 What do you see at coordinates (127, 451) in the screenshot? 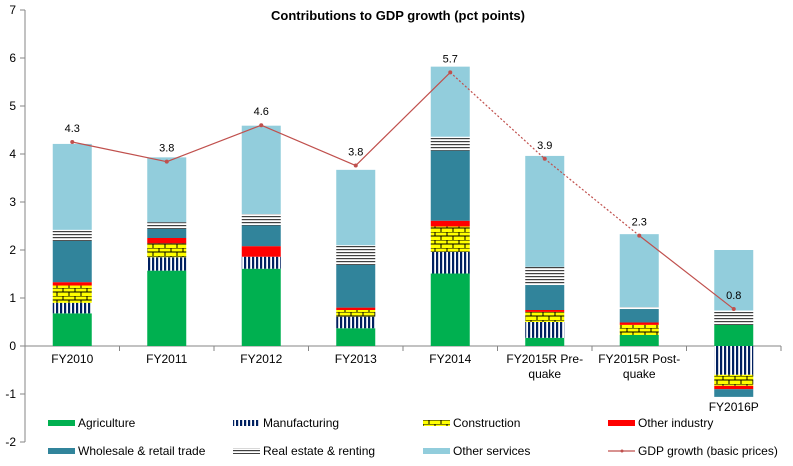
I see `legend-item-wholesale-retail-trade: Wholesale & retail trade` at bounding box center [127, 451].